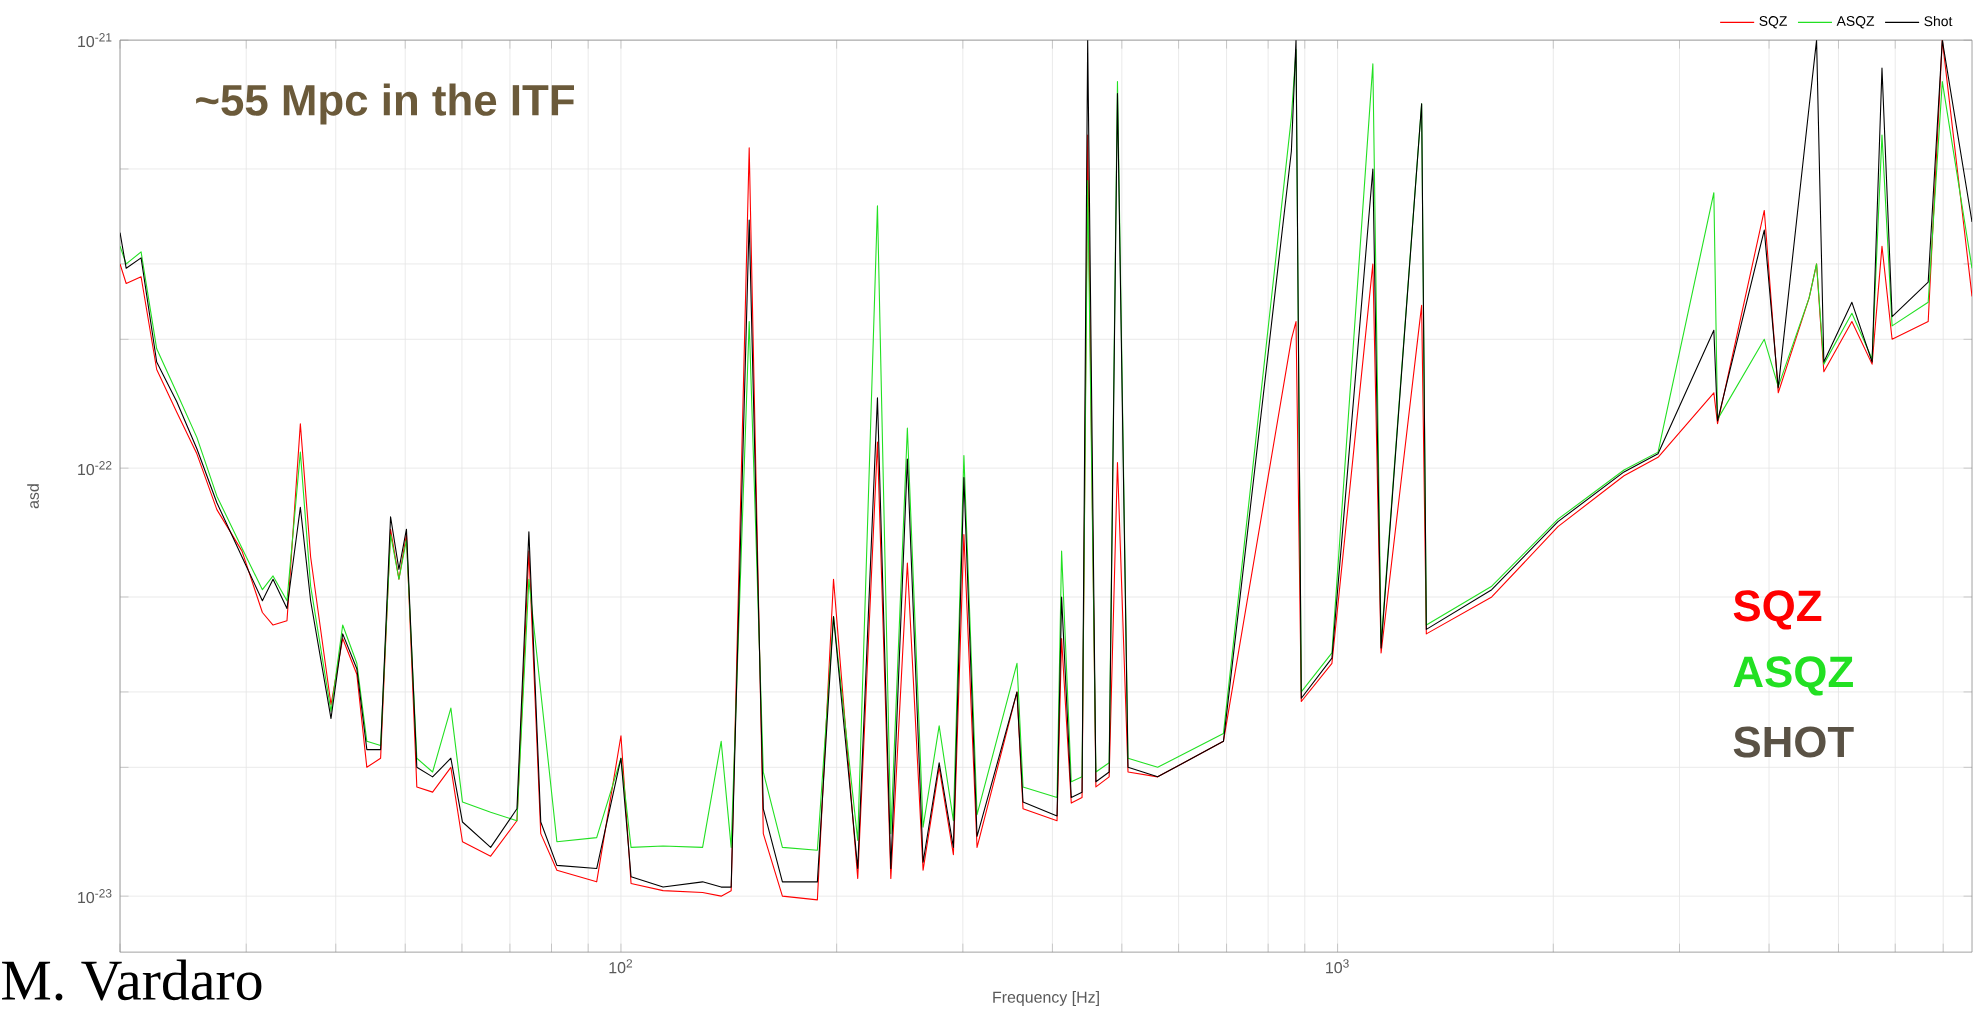 The width and height of the screenshot is (1974, 1020). What do you see at coordinates (1777, 610) in the screenshot?
I see `annotation: SQZ` at bounding box center [1777, 610].